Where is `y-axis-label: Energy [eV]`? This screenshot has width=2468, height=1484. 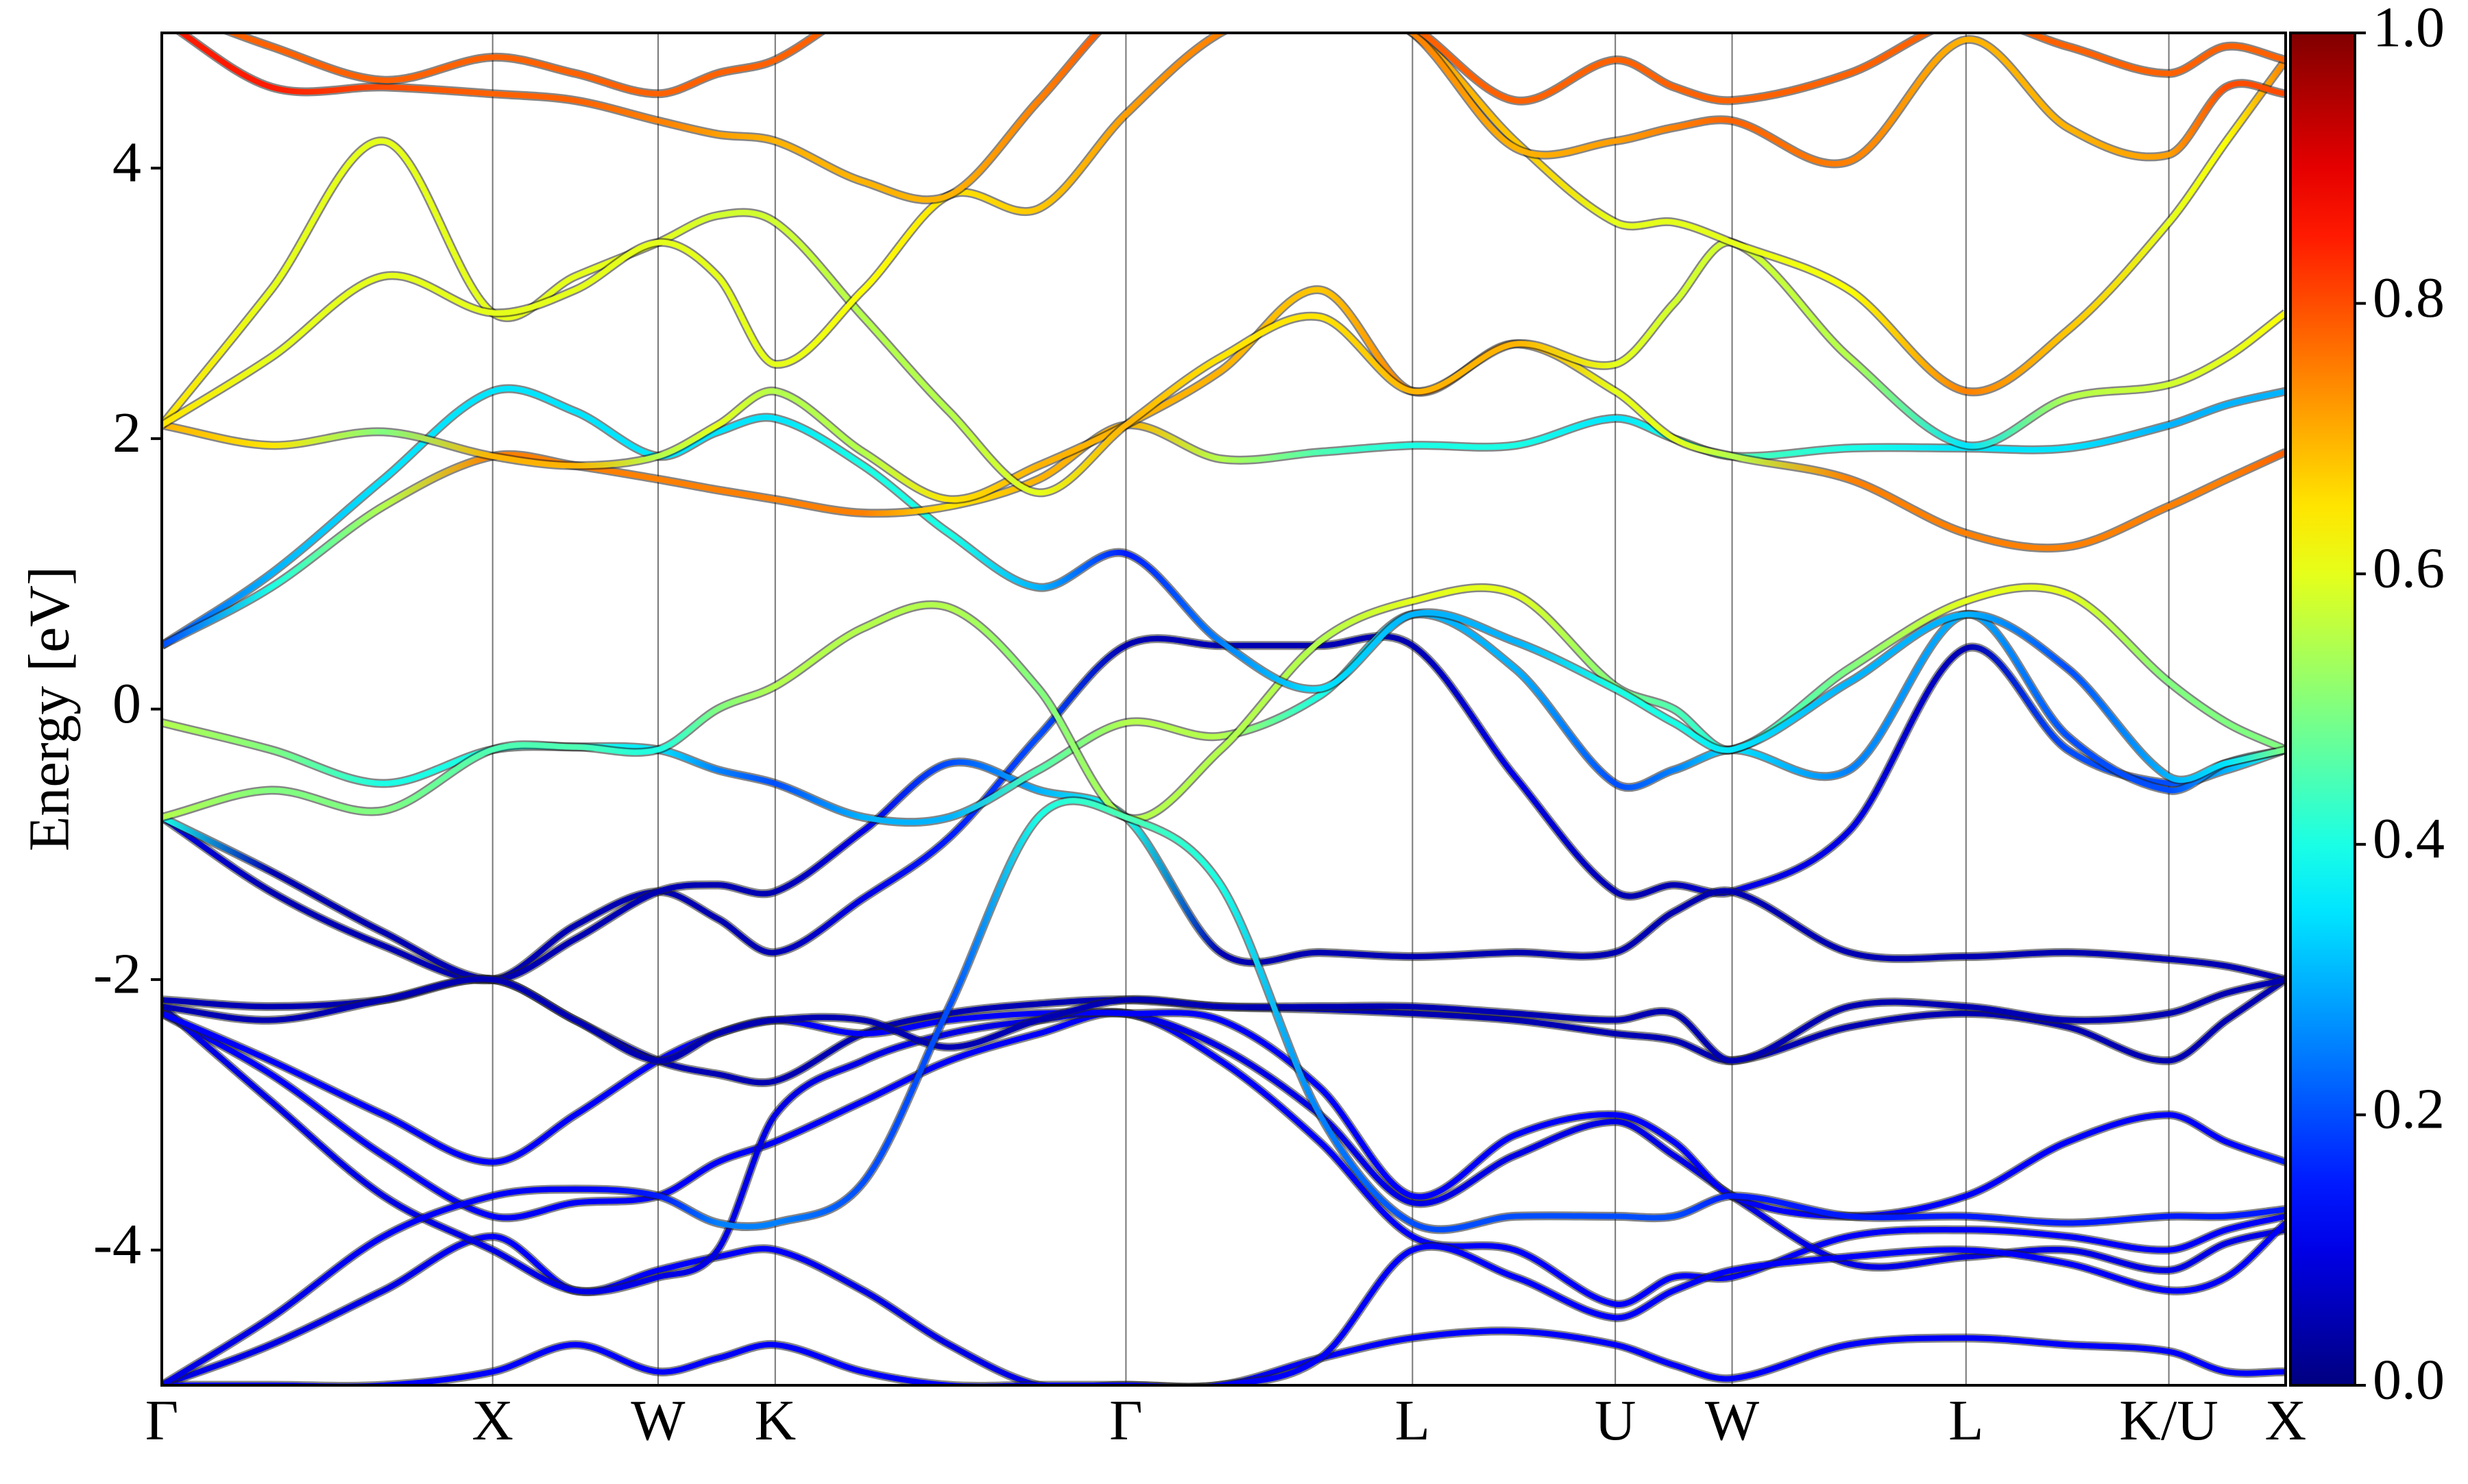 y-axis-label: Energy [eV] is located at coordinates (49, 708).